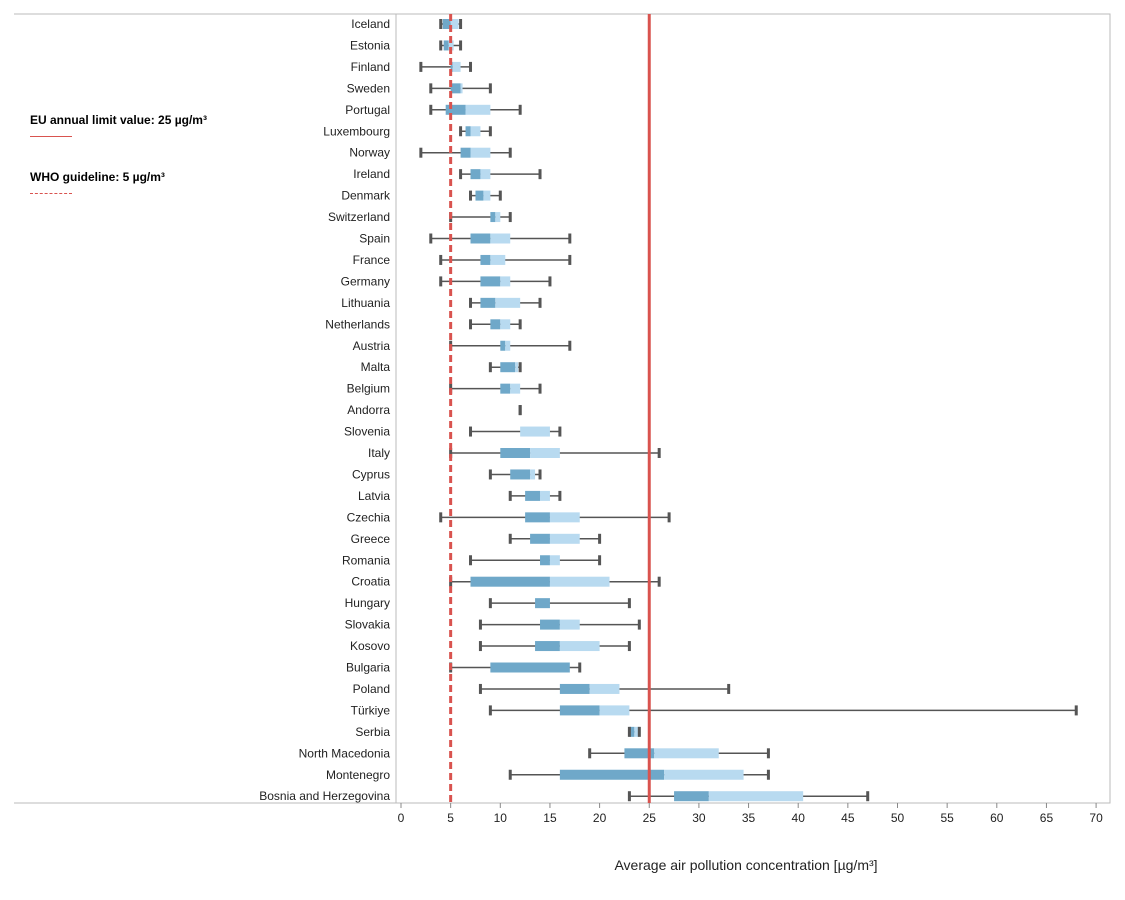 Image resolution: width=1125 pixels, height=900 pixels. I want to click on country-label-slovenia: Slovenia, so click(367, 432).